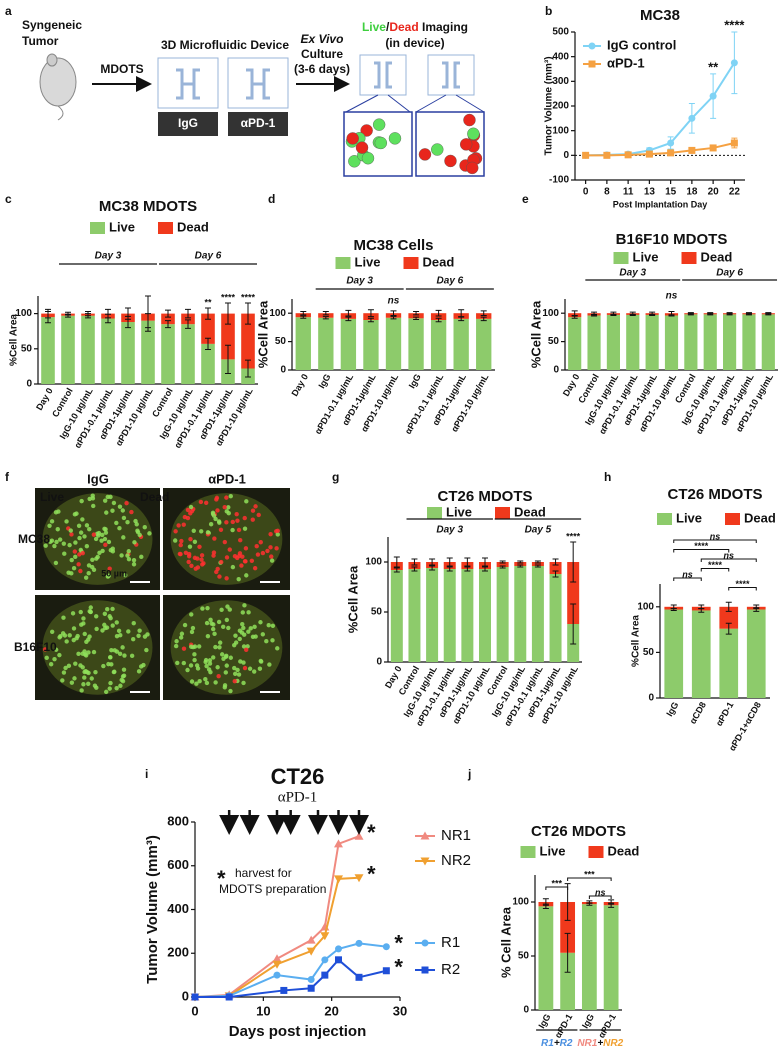 This screenshot has width=784, height=1050. What do you see at coordinates (188, 124) in the screenshot?
I see `device-tag` at bounding box center [188, 124].